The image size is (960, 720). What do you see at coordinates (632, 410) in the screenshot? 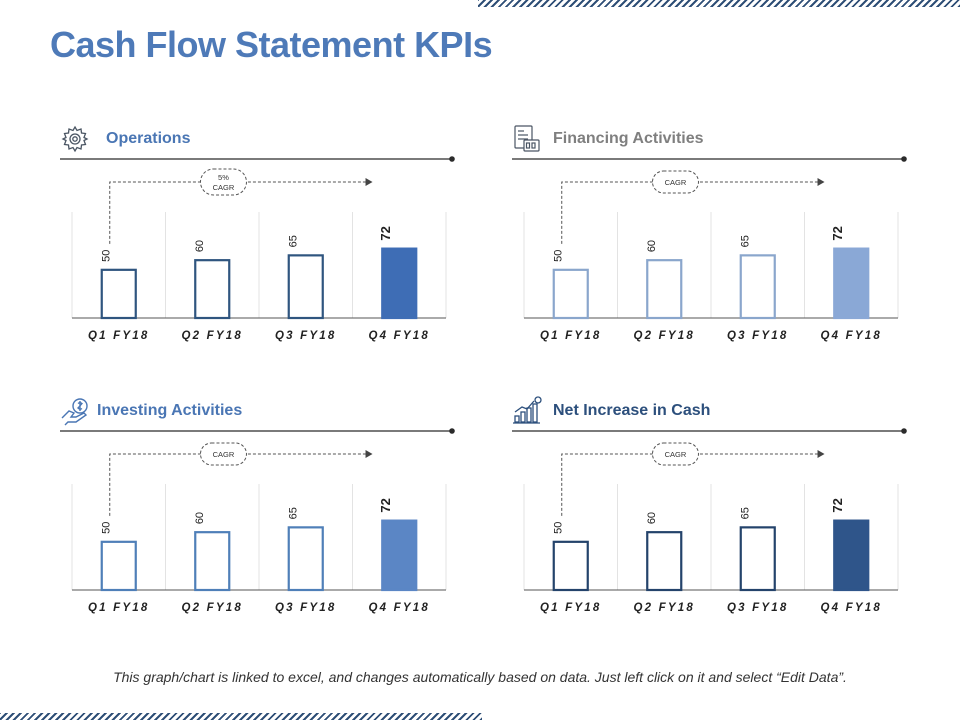
I see `net-increase-in-cash-title: Net Increase in Cash` at bounding box center [632, 410].